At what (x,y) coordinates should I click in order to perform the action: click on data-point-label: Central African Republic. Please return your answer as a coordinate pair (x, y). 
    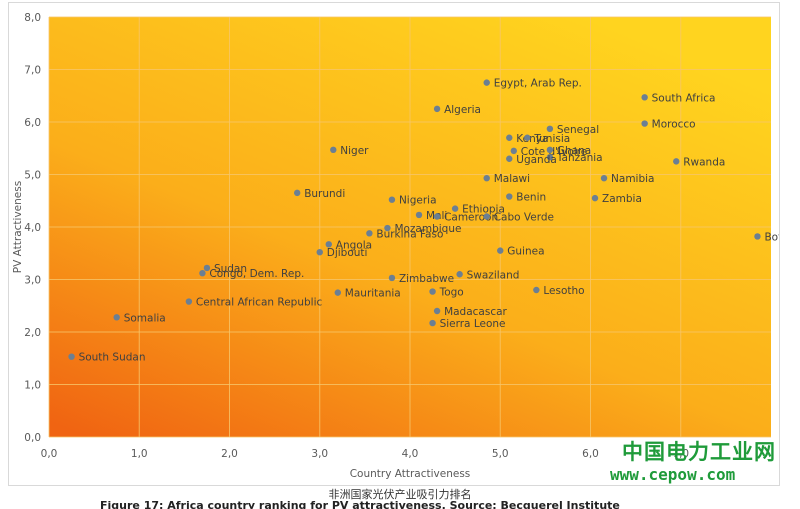
    Looking at the image, I should click on (259, 303).